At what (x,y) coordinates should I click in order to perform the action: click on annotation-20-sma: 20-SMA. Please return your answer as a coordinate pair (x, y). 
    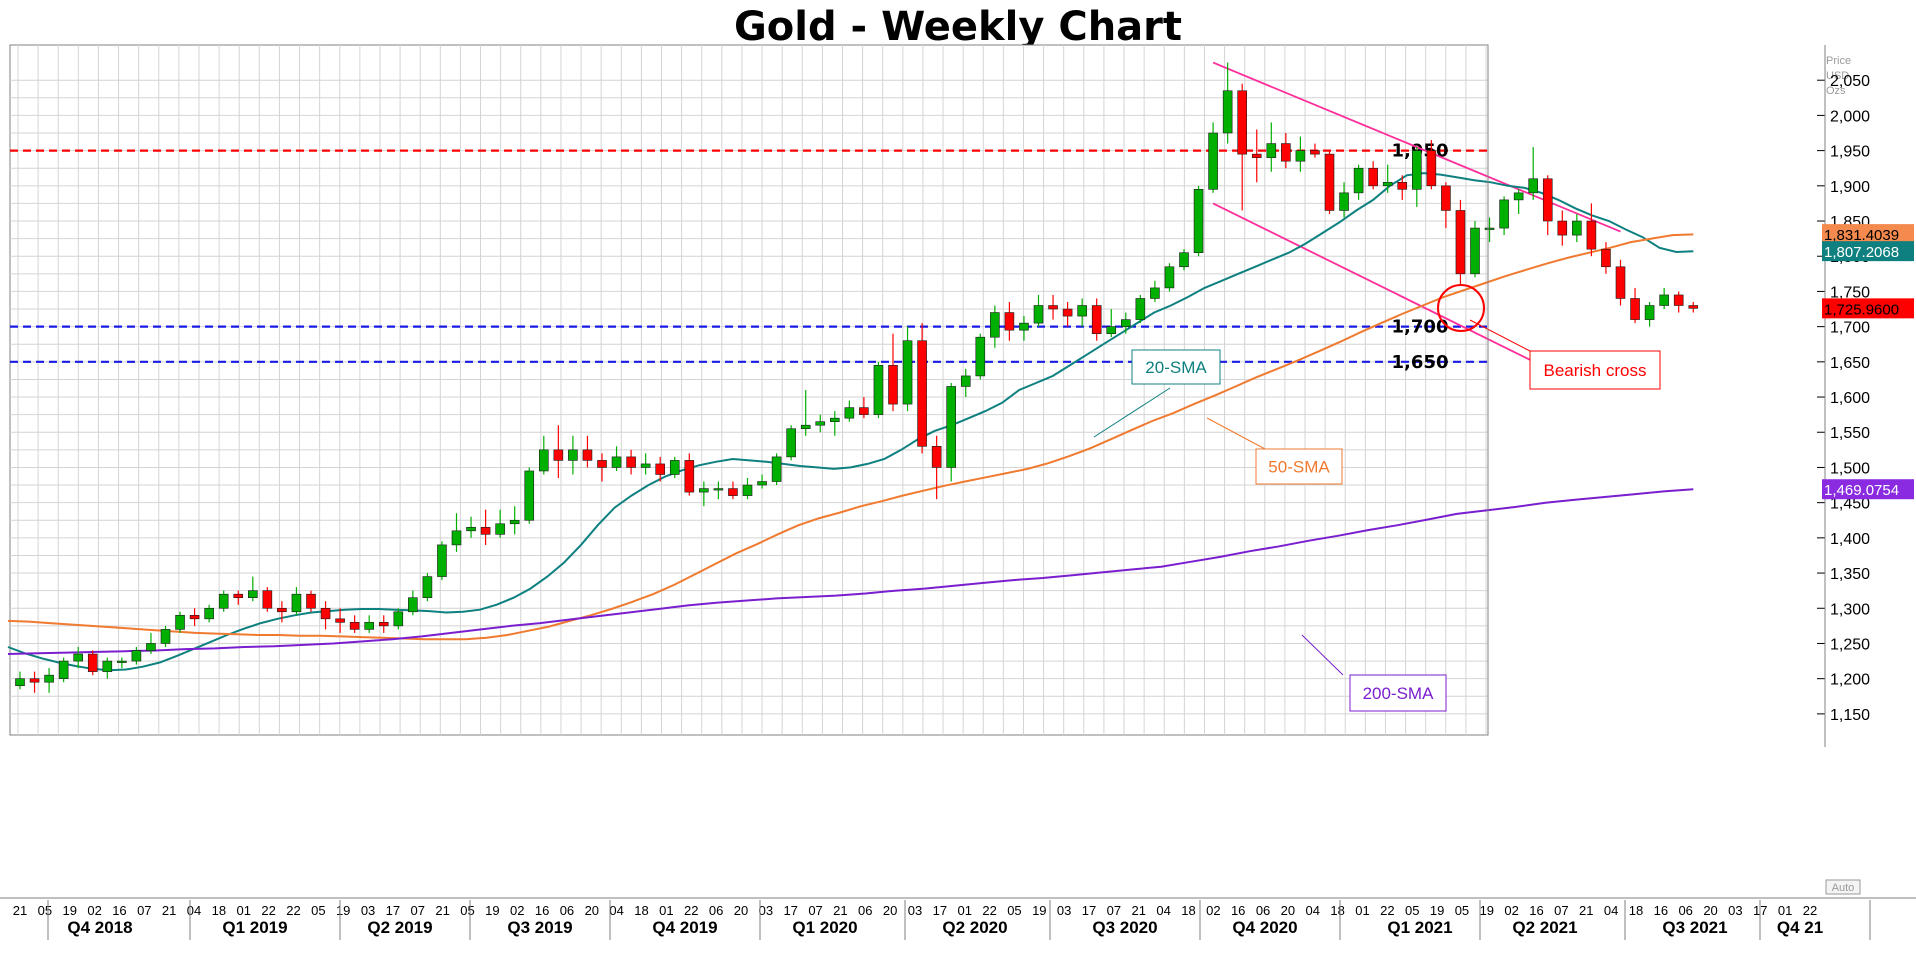
    Looking at the image, I should click on (1157, 393).